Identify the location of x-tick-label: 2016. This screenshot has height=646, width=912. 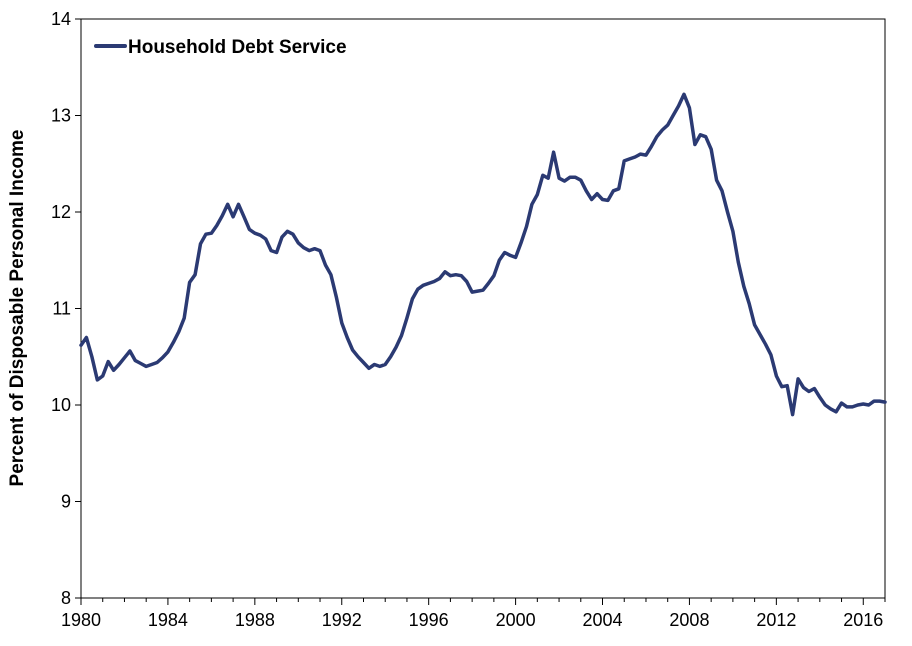
(863, 620).